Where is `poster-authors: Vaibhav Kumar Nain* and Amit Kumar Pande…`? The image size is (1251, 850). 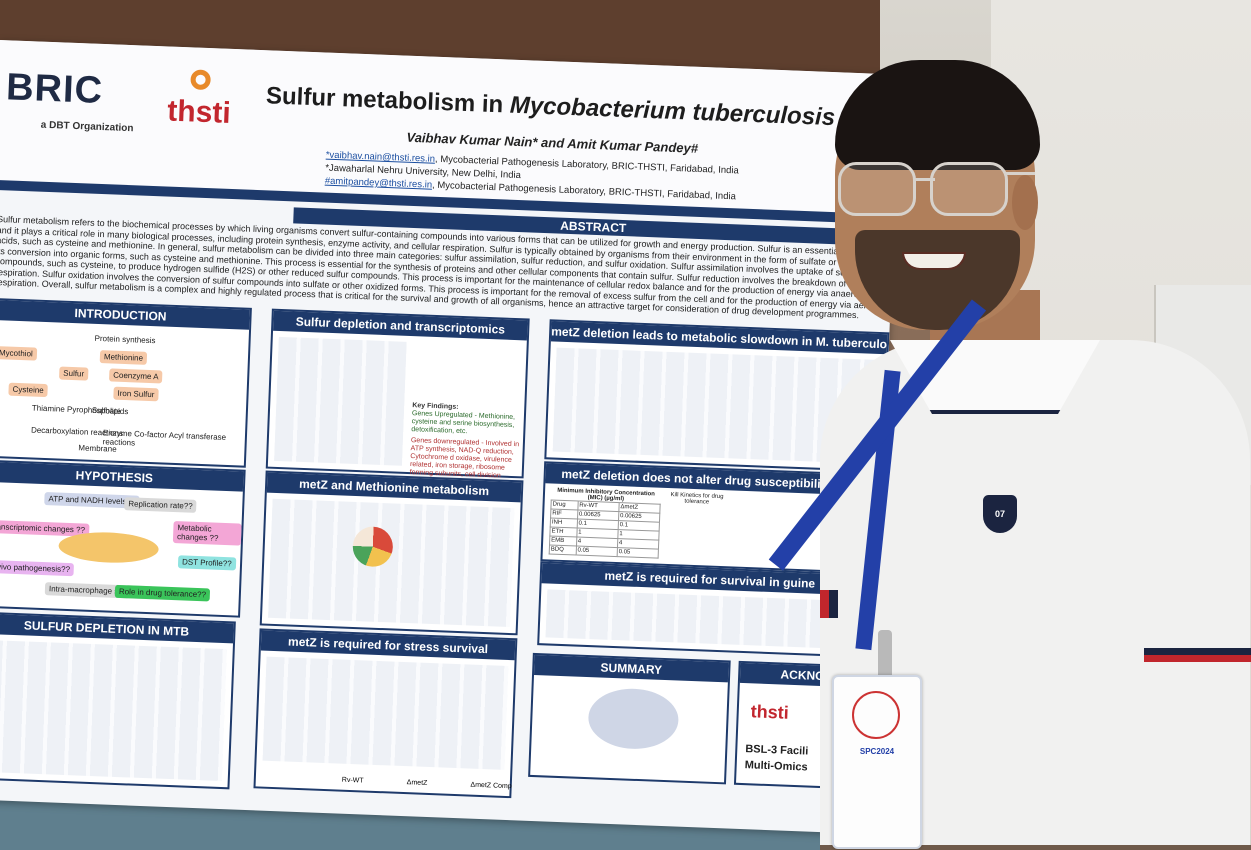 poster-authors: Vaibhav Kumar Nain* and Amit Kumar Pande… is located at coordinates (552, 142).